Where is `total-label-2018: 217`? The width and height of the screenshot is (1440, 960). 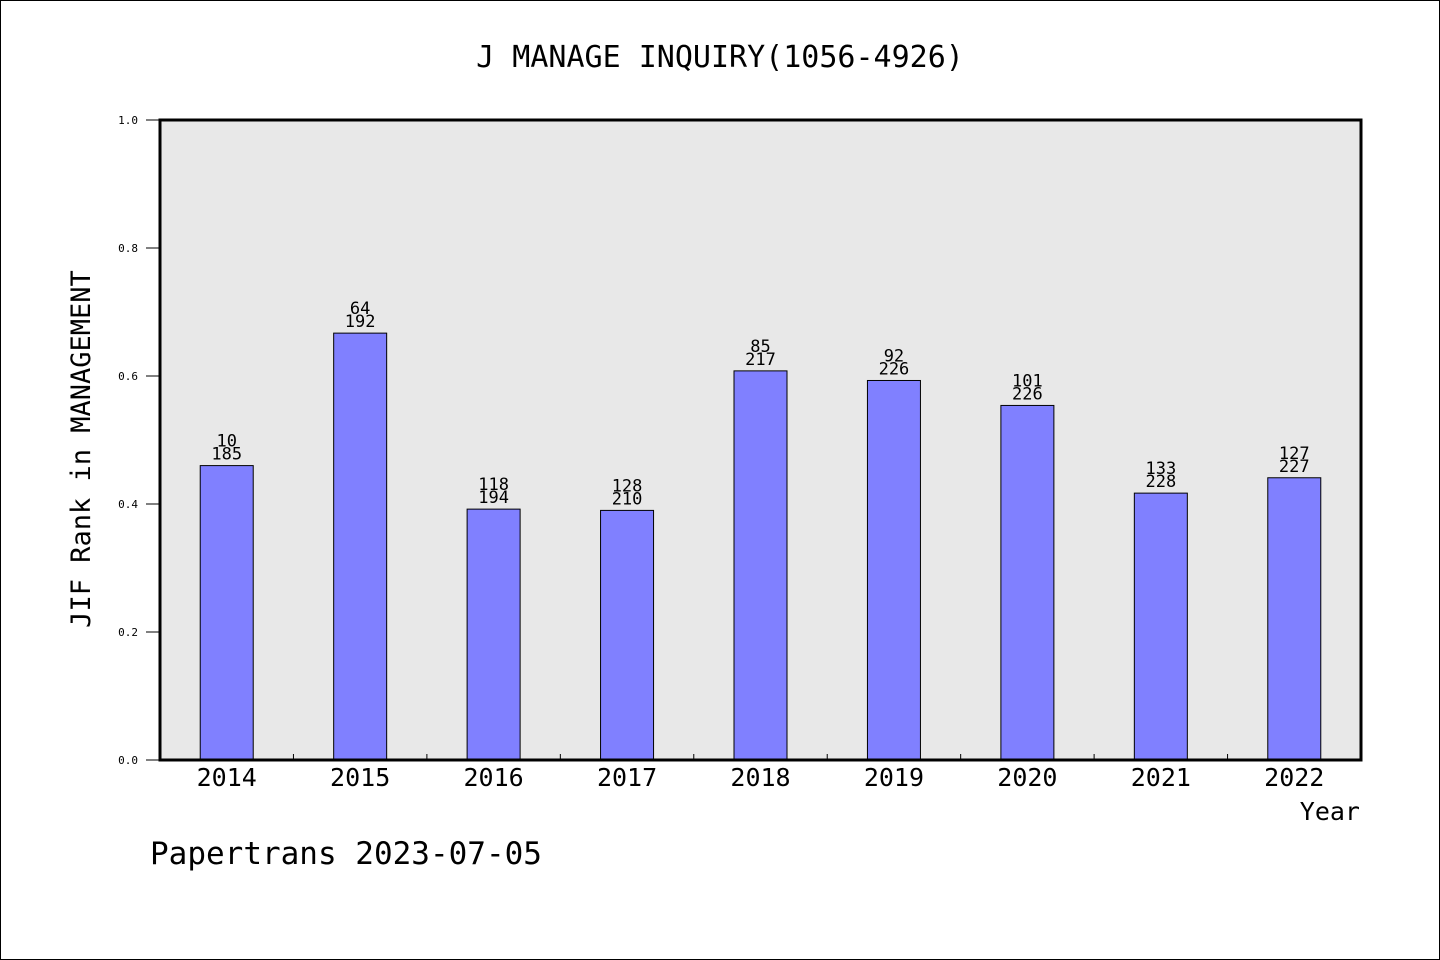
total-label-2018: 217 is located at coordinates (760, 360).